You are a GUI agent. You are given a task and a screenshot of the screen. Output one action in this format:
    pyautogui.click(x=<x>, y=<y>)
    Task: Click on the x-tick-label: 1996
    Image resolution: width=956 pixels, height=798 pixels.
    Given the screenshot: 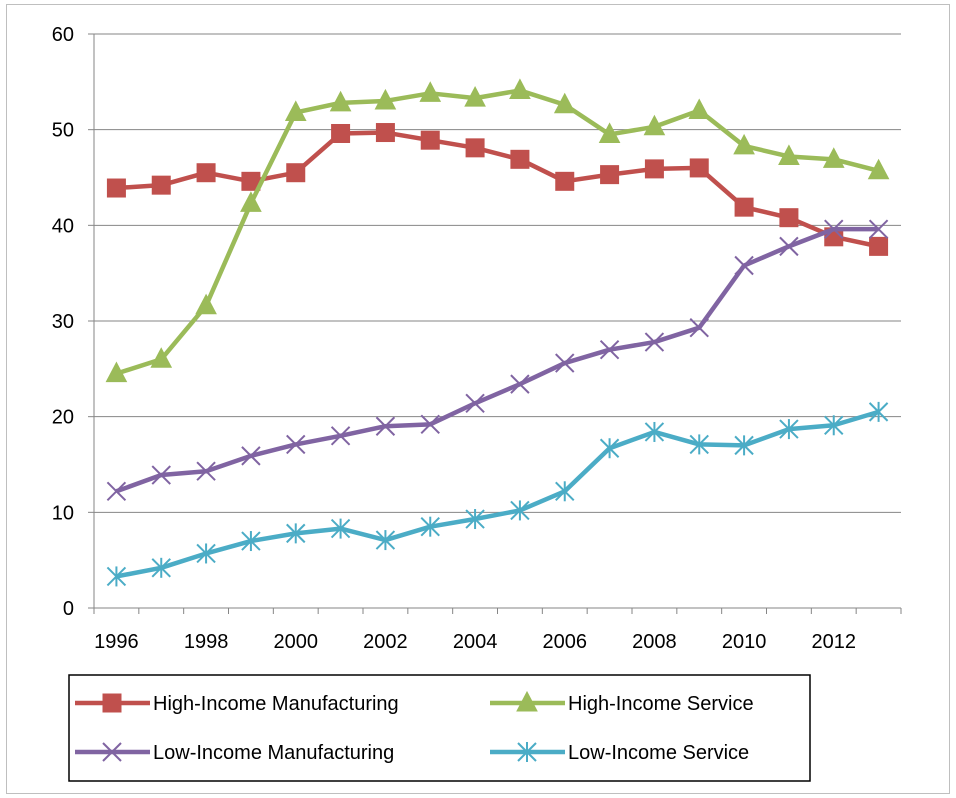 What is the action you would take?
    pyautogui.click(x=116, y=642)
    